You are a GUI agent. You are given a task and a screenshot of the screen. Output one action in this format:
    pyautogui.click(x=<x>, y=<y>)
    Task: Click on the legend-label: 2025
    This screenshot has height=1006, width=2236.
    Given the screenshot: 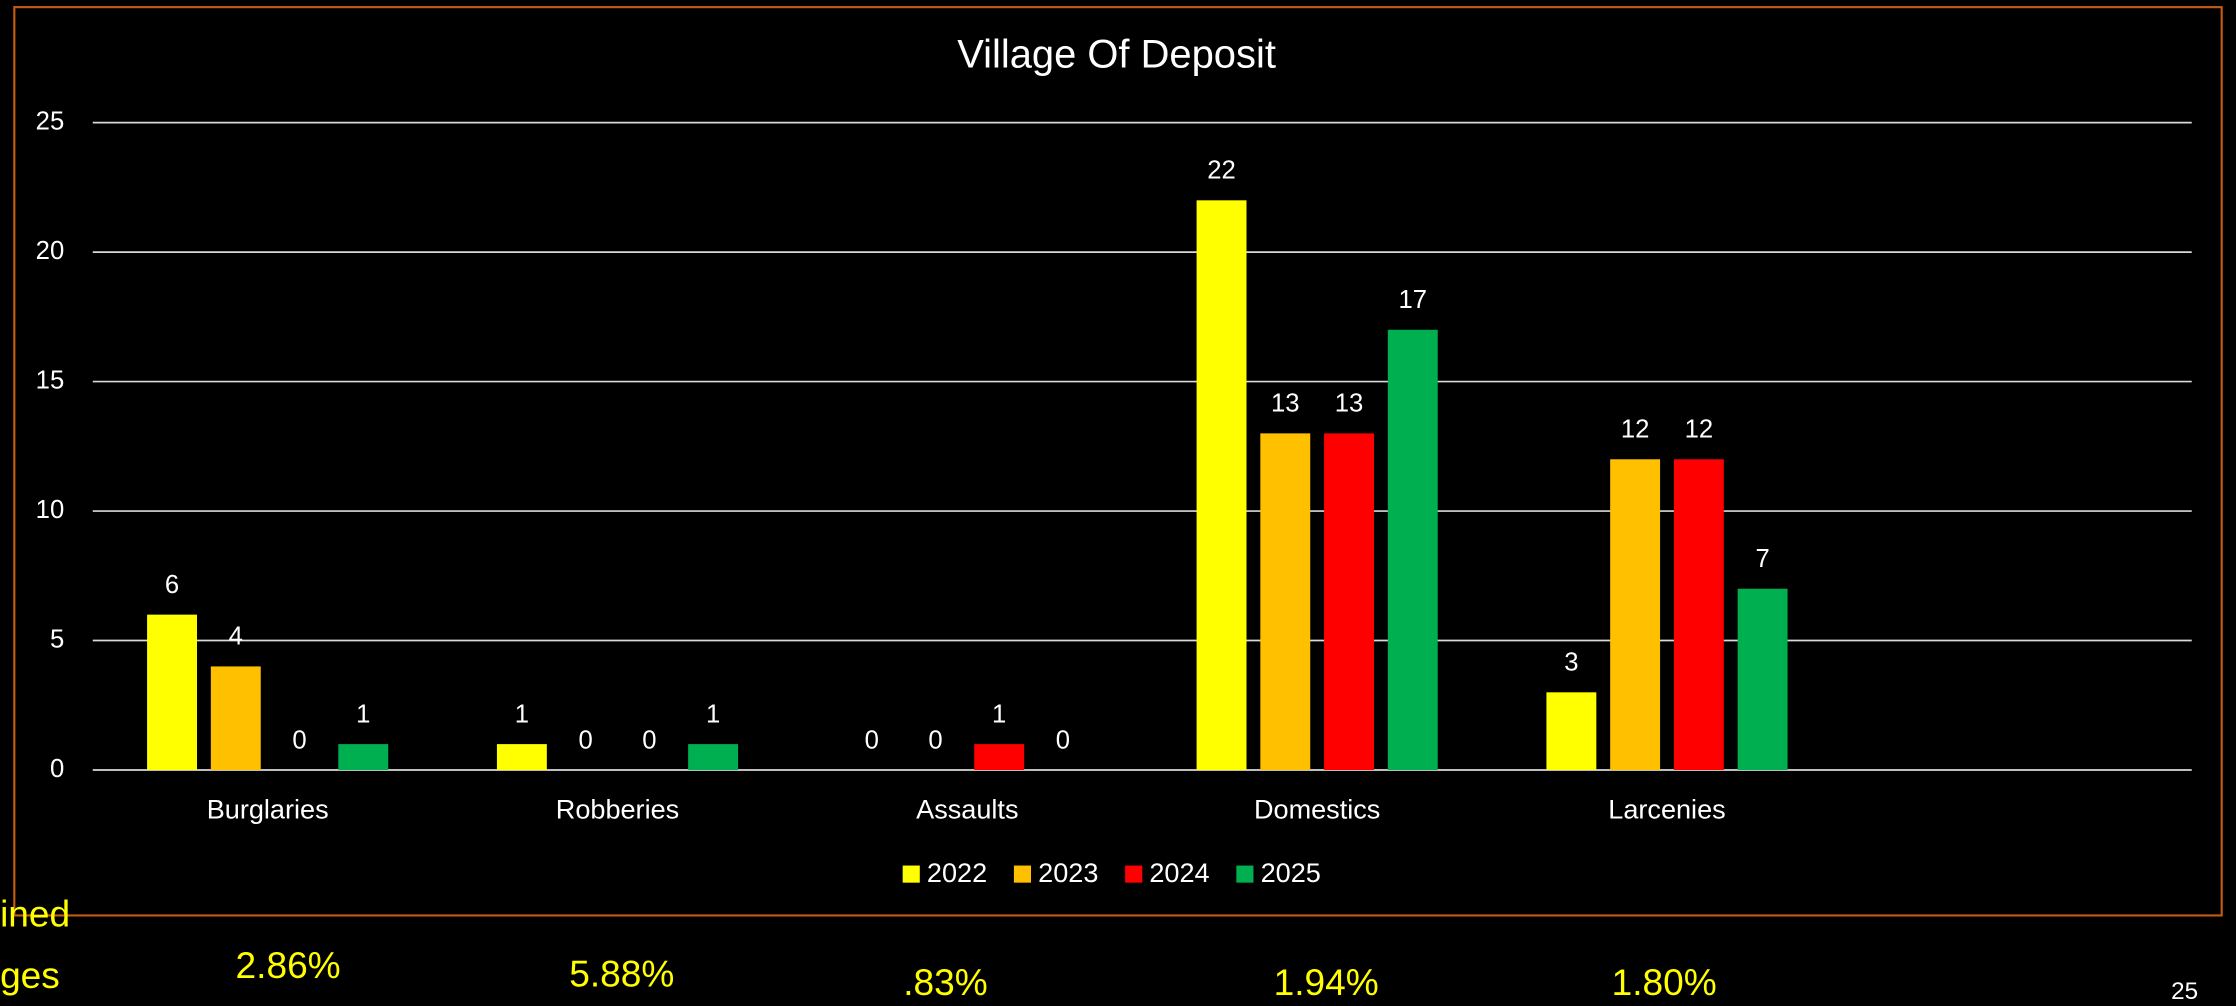 What is the action you would take?
    pyautogui.click(x=1291, y=872)
    